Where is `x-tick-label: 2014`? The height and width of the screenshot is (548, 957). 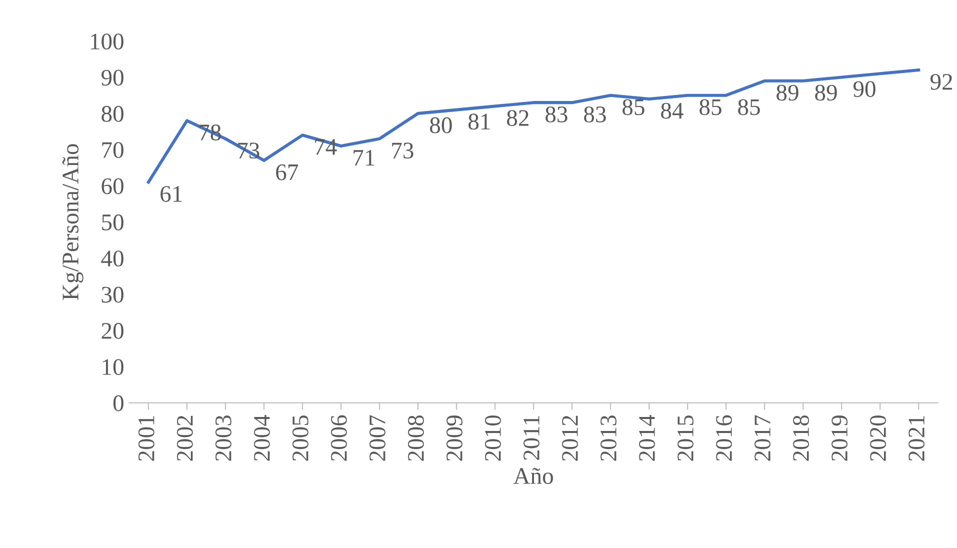
x-tick-label: 2014 is located at coordinates (647, 437).